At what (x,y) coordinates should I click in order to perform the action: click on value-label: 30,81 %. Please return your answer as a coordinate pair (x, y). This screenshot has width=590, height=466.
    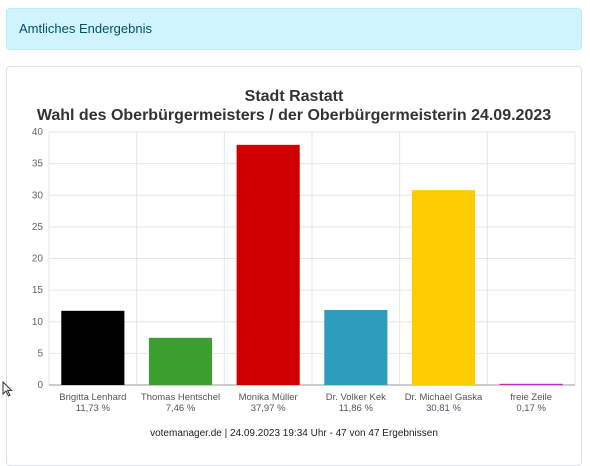
    Looking at the image, I should click on (443, 408).